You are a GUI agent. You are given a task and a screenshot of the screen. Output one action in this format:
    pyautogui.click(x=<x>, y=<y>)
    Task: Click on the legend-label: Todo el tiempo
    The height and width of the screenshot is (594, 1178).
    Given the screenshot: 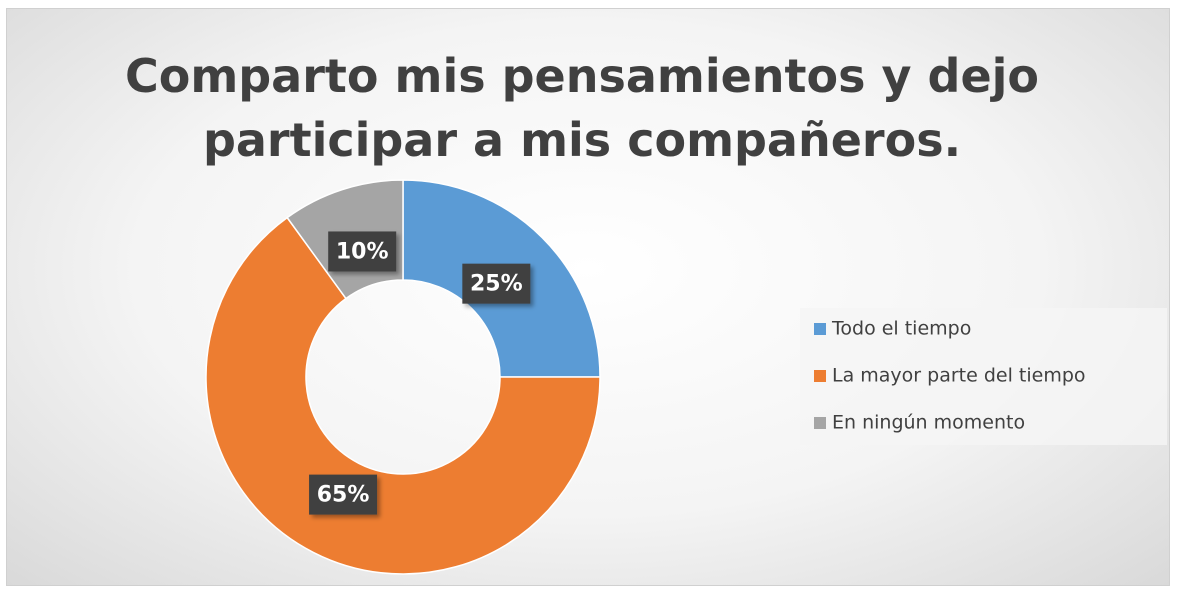 What is the action you would take?
    pyautogui.click(x=901, y=329)
    